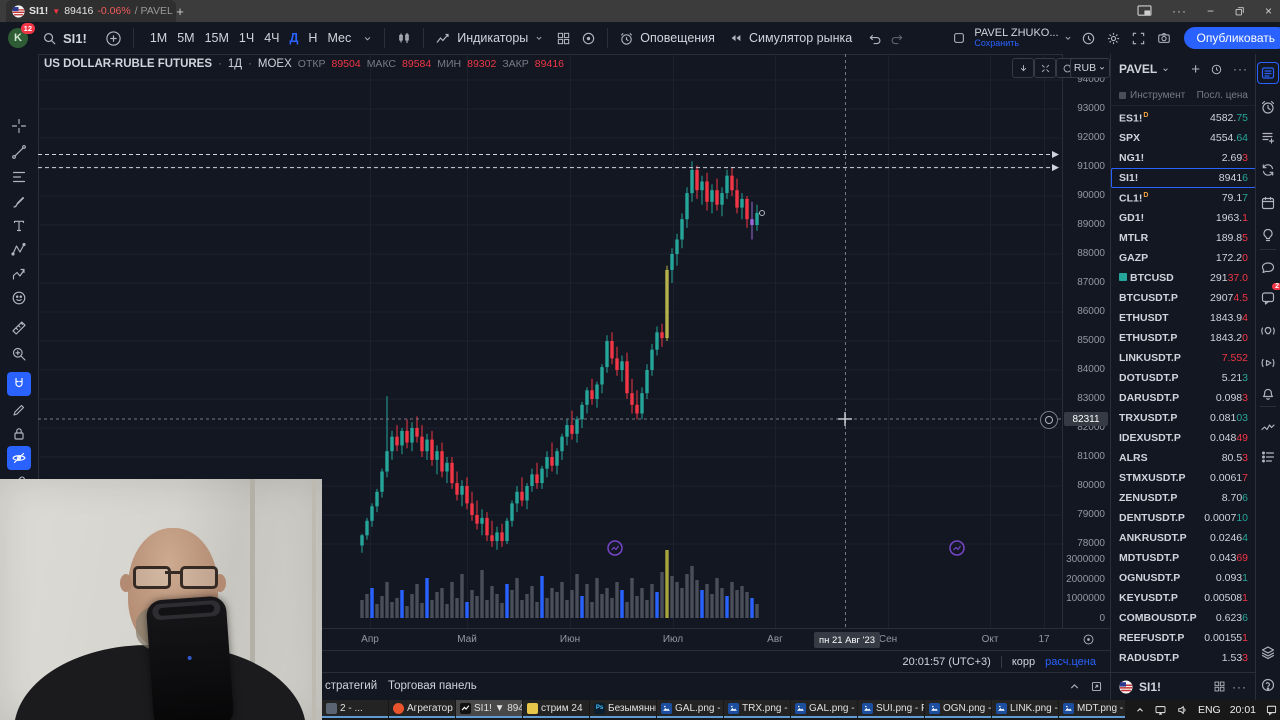  I want to click on timeframe-Д: Д, so click(294, 38).